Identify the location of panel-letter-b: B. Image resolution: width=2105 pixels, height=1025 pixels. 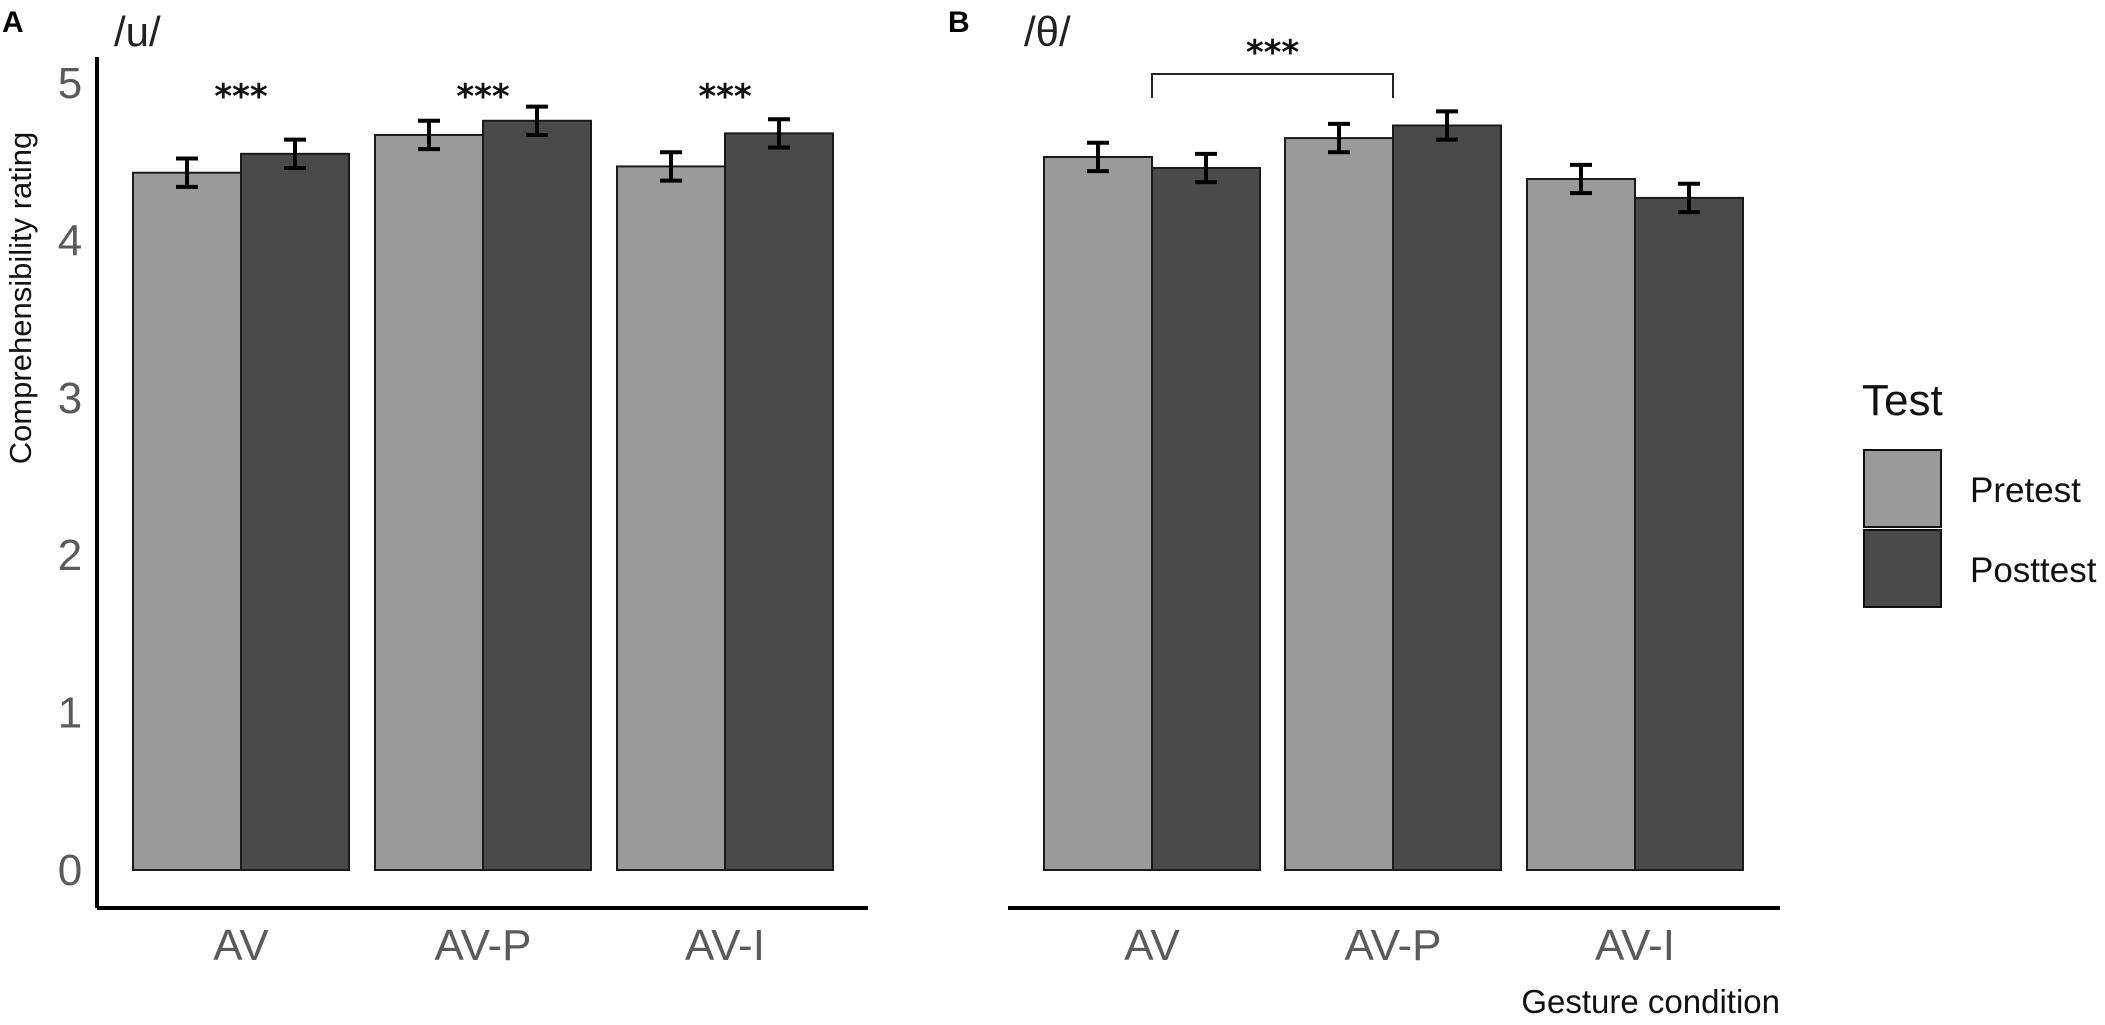
(959, 22).